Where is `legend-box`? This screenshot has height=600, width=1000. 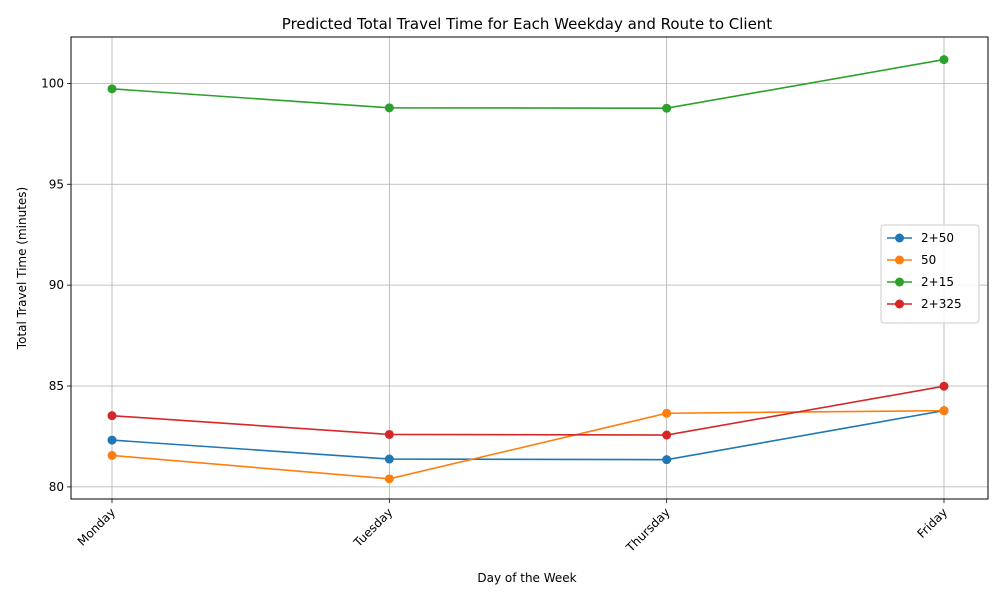 legend-box is located at coordinates (930, 274).